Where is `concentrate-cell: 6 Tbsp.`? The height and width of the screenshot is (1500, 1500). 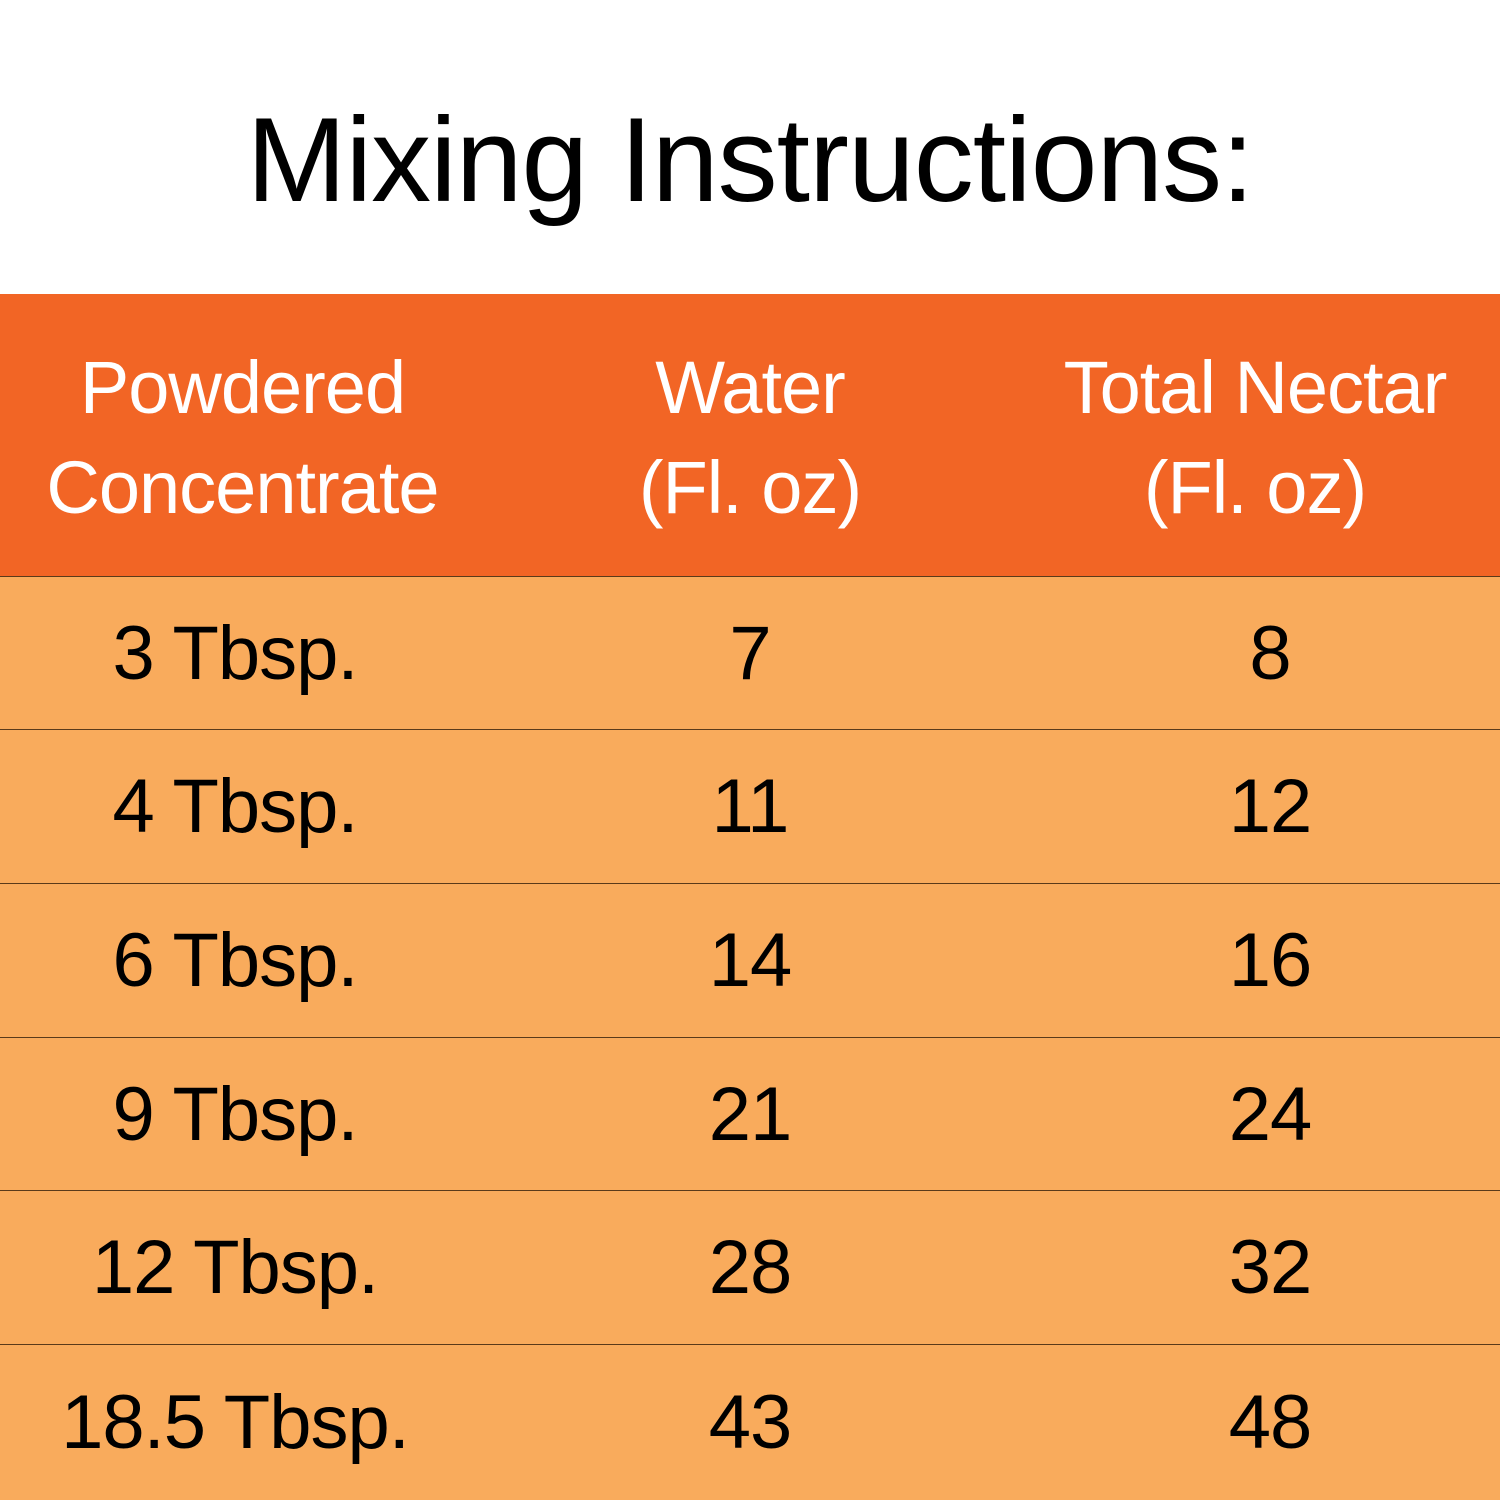
concentrate-cell: 6 Tbsp. is located at coordinates (235, 960).